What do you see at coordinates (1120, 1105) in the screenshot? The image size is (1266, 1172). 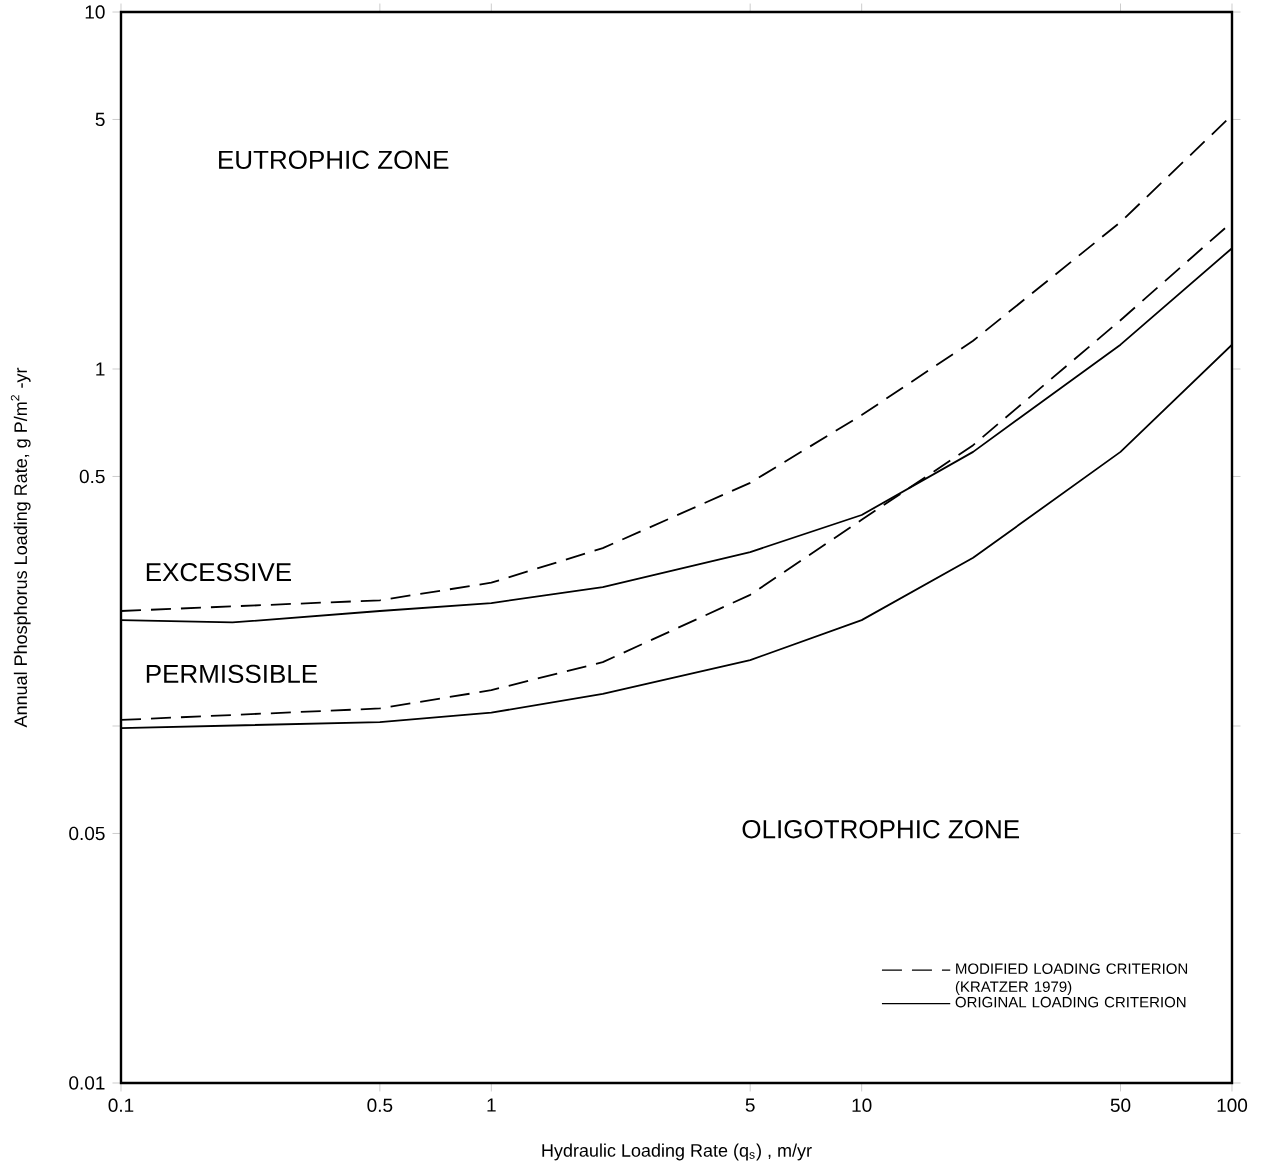 I see `x-tick-label: 50` at bounding box center [1120, 1105].